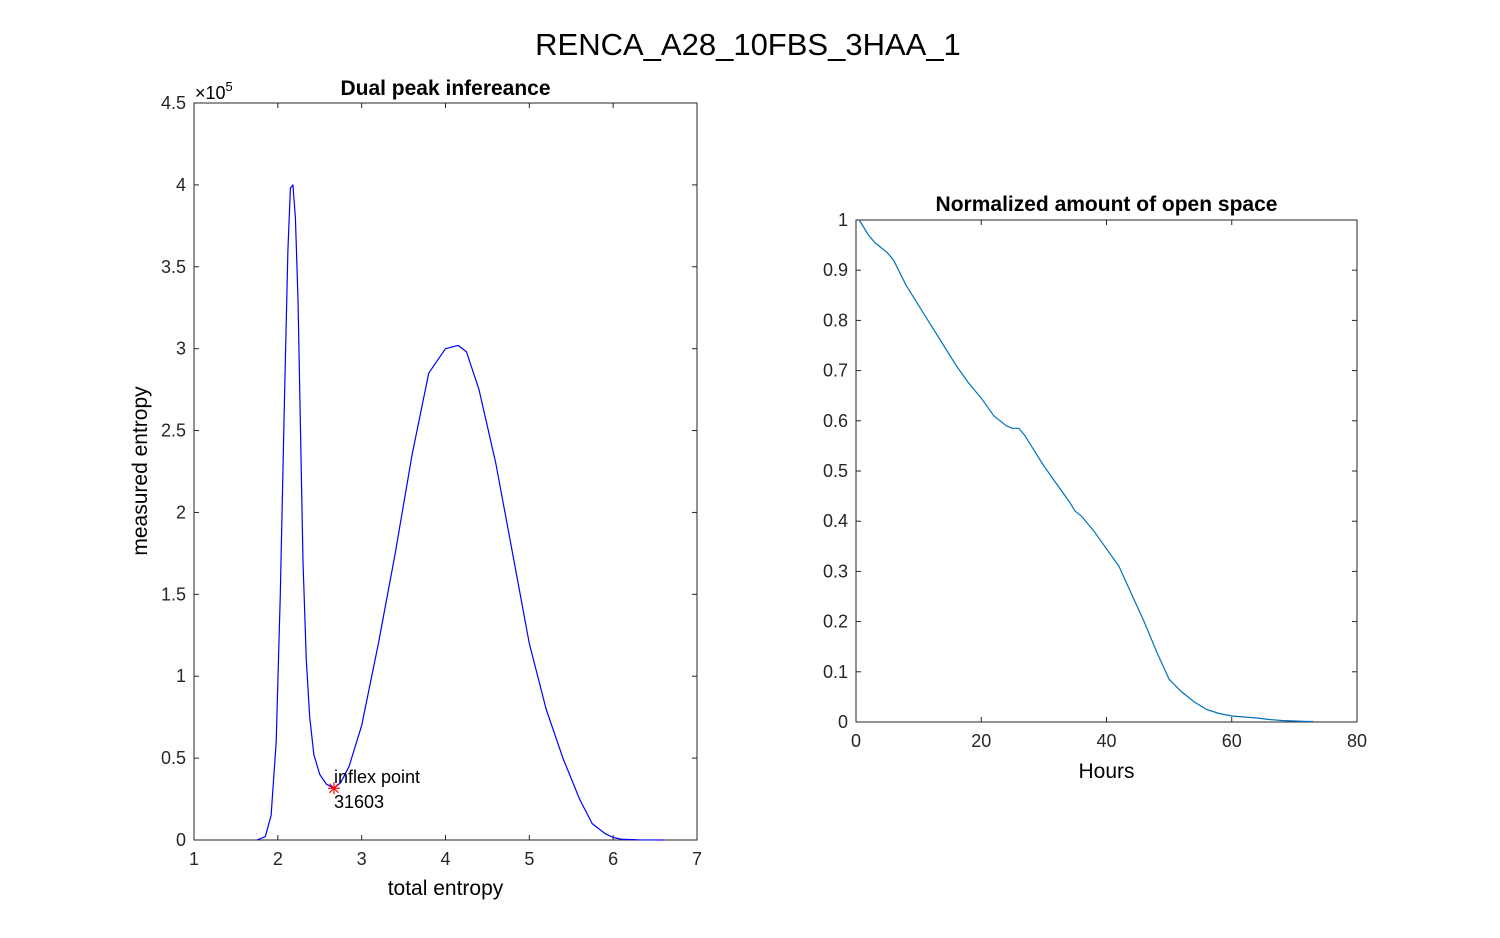 Image resolution: width=1500 pixels, height=938 pixels. Describe the element at coordinates (1232, 741) in the screenshot. I see `x-tick-label: 60` at that location.